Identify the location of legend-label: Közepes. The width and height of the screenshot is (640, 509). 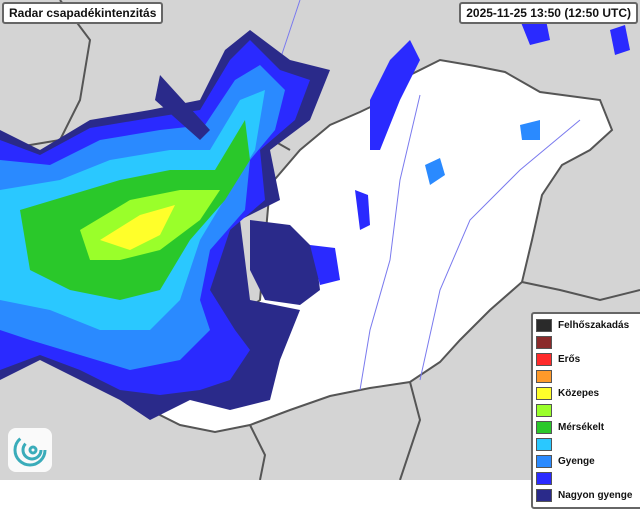
(579, 393).